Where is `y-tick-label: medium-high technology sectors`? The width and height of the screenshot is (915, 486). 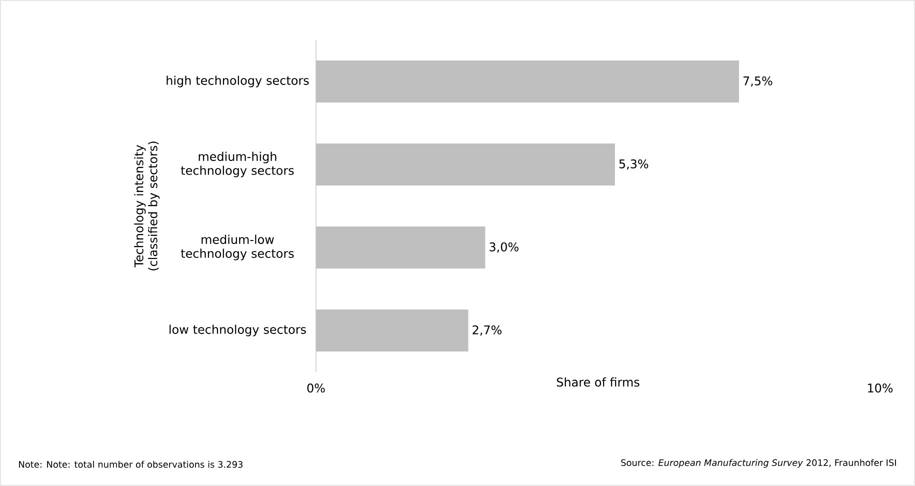 y-tick-label: medium-high technology sectors is located at coordinates (237, 165).